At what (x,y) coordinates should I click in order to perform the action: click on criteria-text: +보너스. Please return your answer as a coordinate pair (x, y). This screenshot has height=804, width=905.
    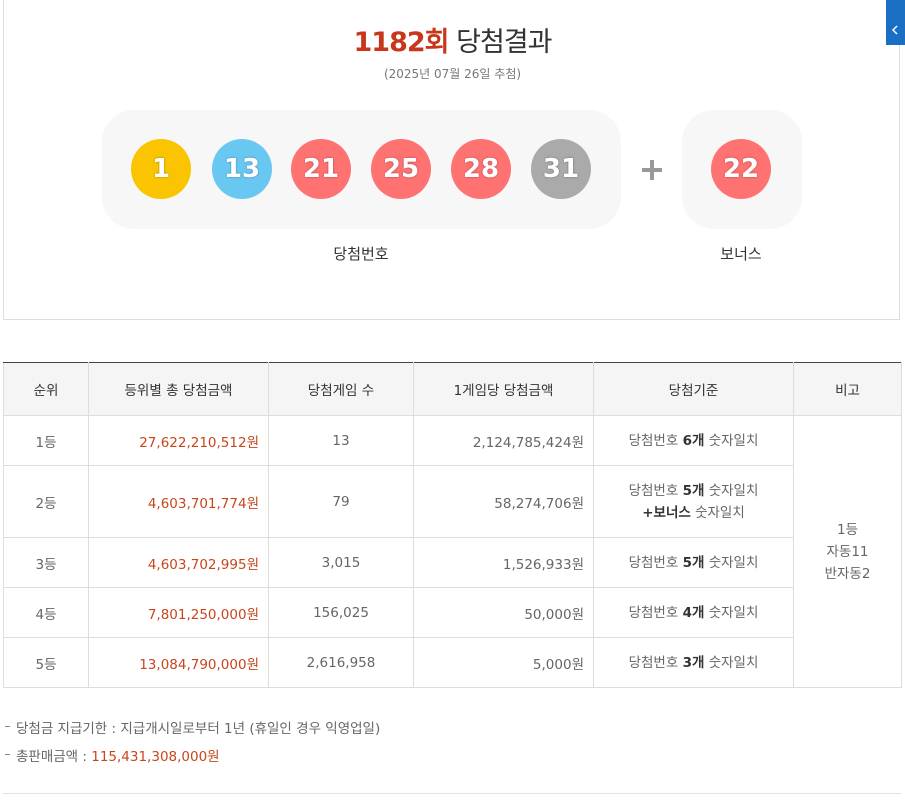
    Looking at the image, I should click on (666, 512).